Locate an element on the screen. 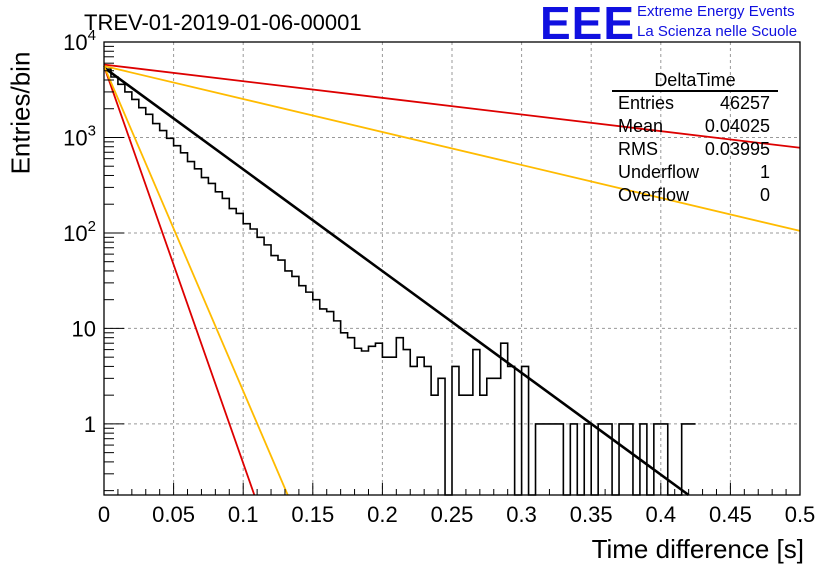  x-tick-label: 0.35 is located at coordinates (591, 514).